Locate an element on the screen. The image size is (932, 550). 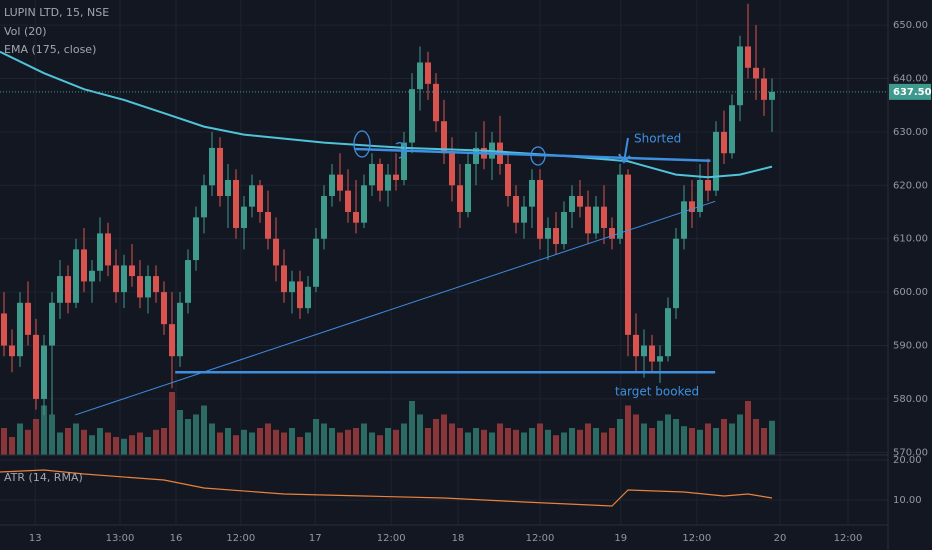
y-tick-label: 650.00 is located at coordinates (910, 25).